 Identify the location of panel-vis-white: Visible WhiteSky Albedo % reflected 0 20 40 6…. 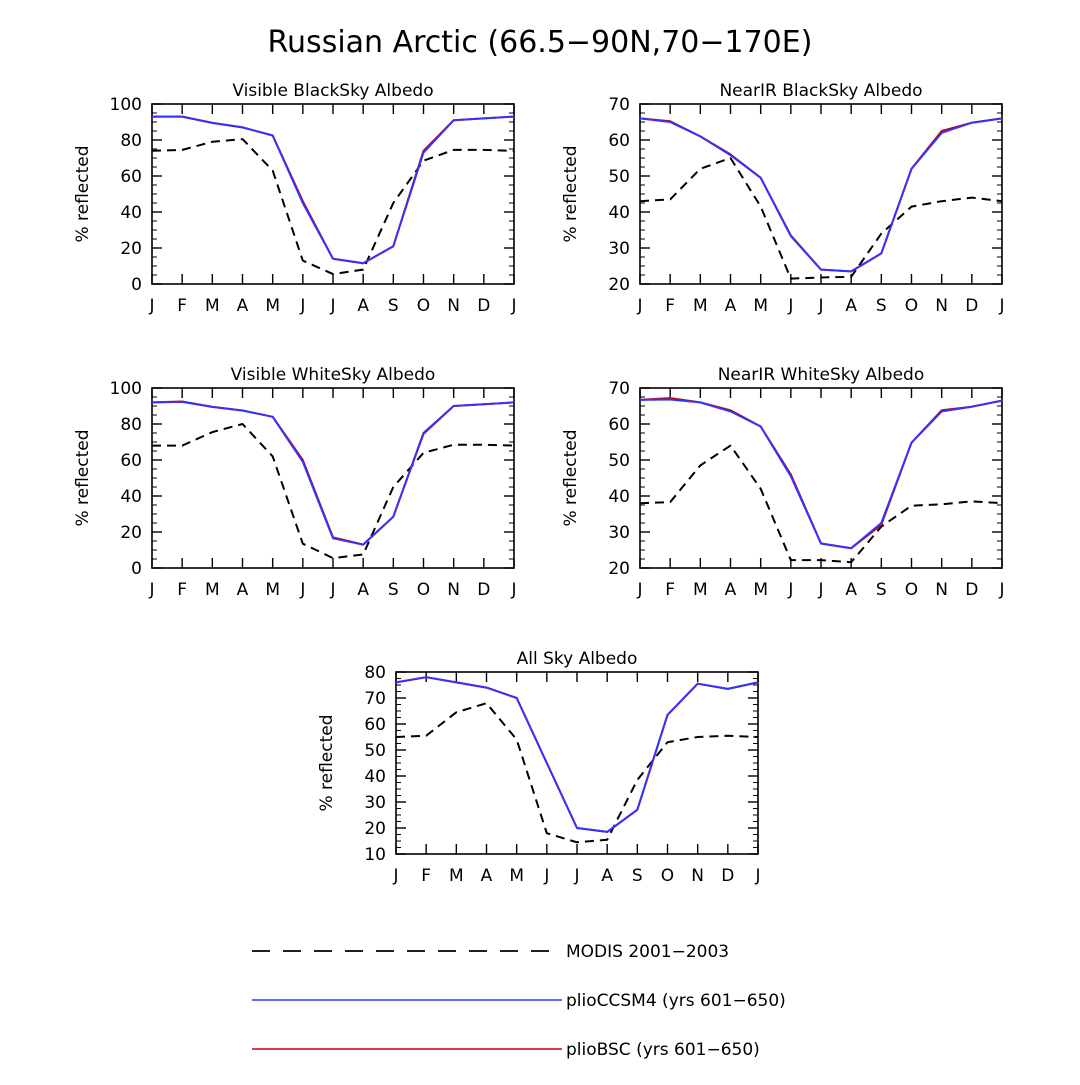
(295, 482).